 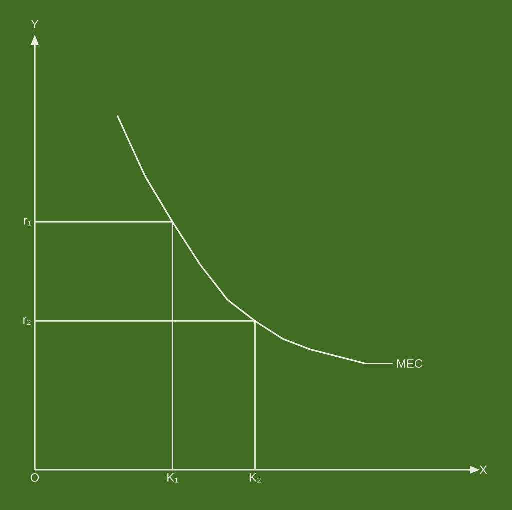 I want to click on series-label: MEC, so click(x=410, y=363).